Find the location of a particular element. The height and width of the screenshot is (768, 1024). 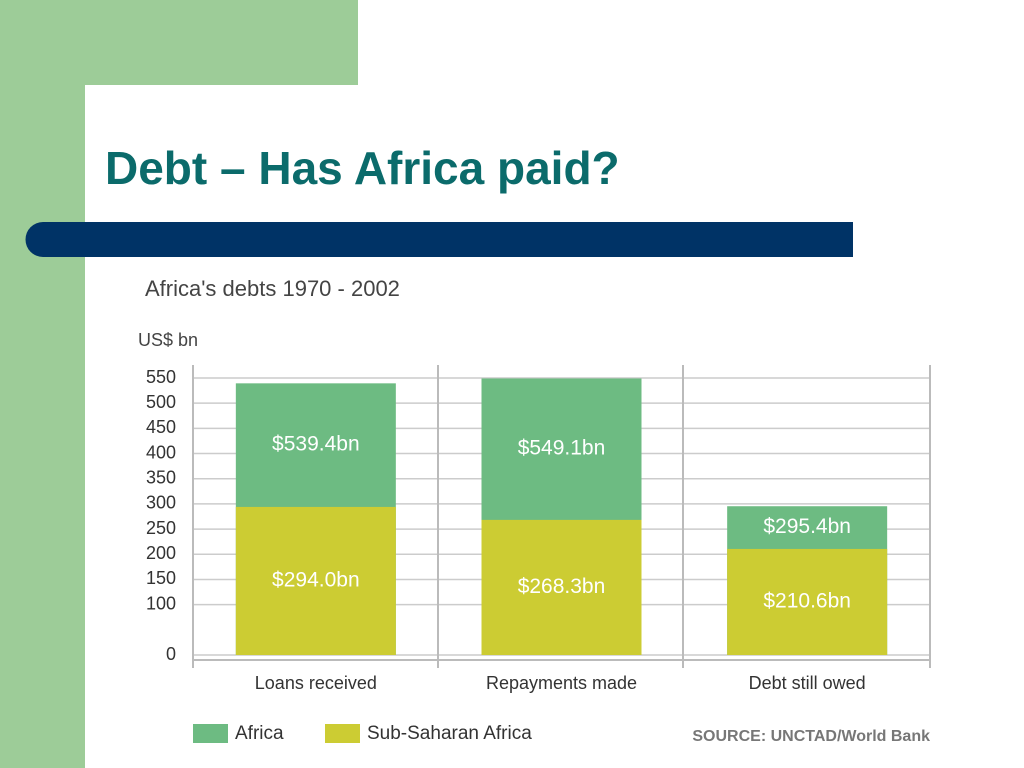

value-label: $268.3bn is located at coordinates (562, 586).